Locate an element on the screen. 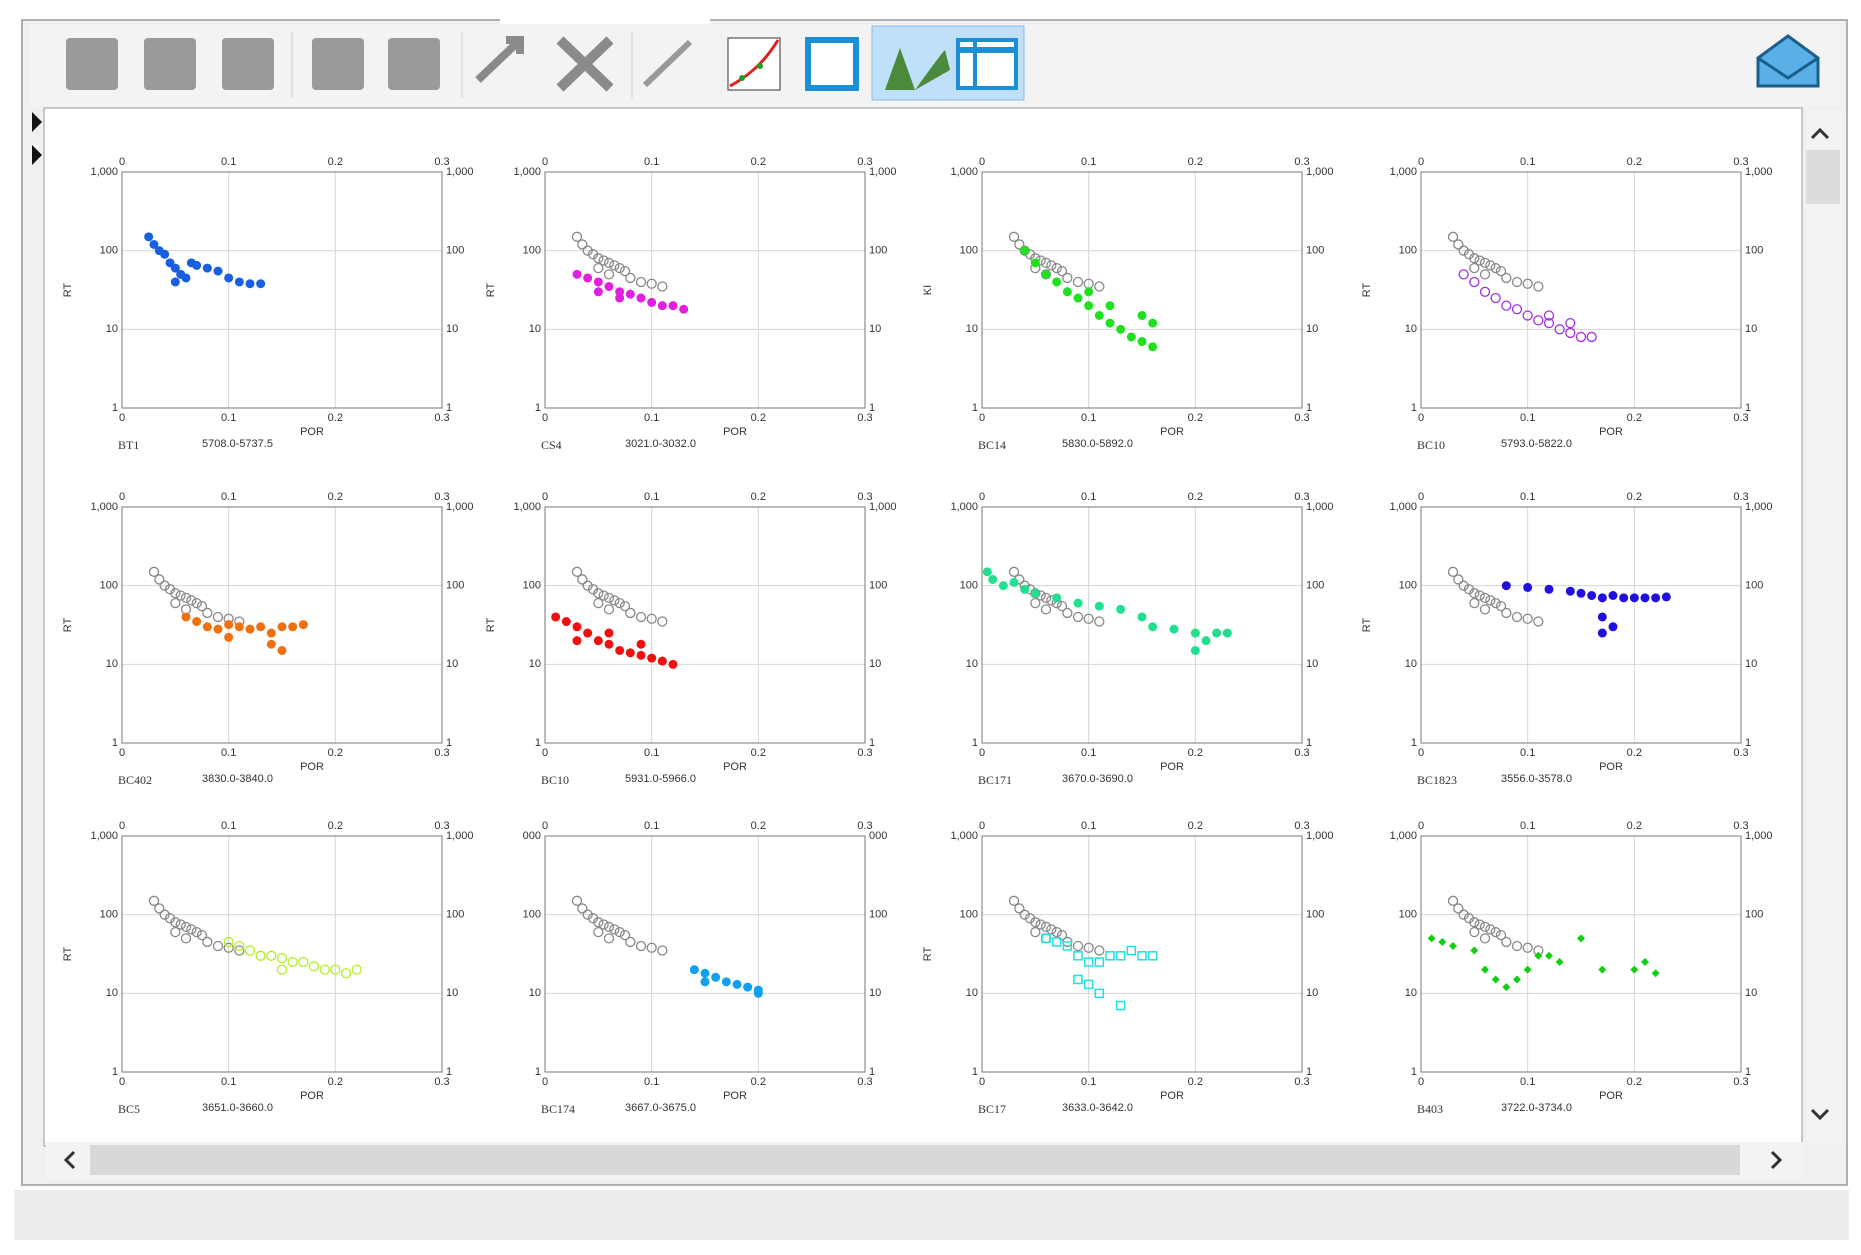 The image size is (1861, 1255). x2-tick-label: 0.1 is located at coordinates (1527, 826).